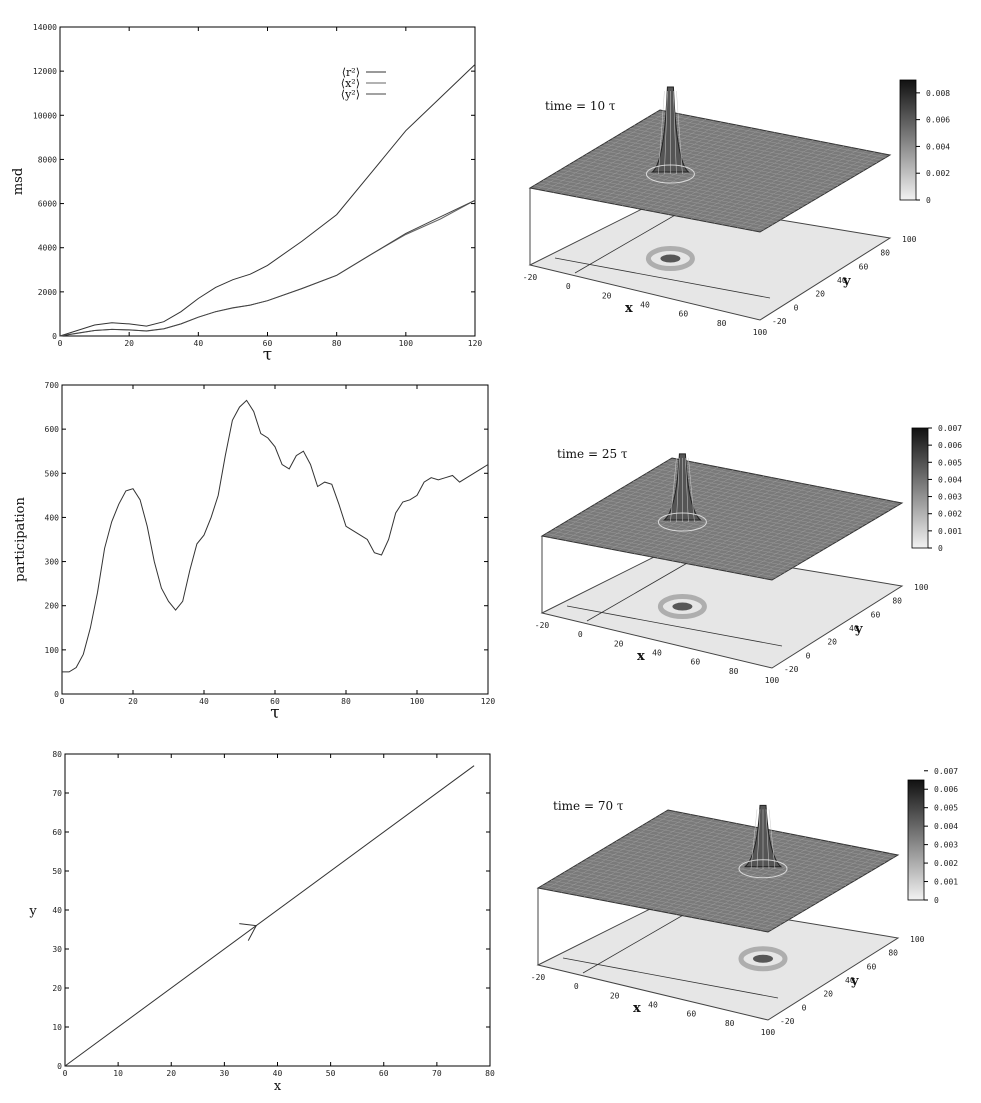  I want to click on y-tick-label: 400, so click(52, 517).